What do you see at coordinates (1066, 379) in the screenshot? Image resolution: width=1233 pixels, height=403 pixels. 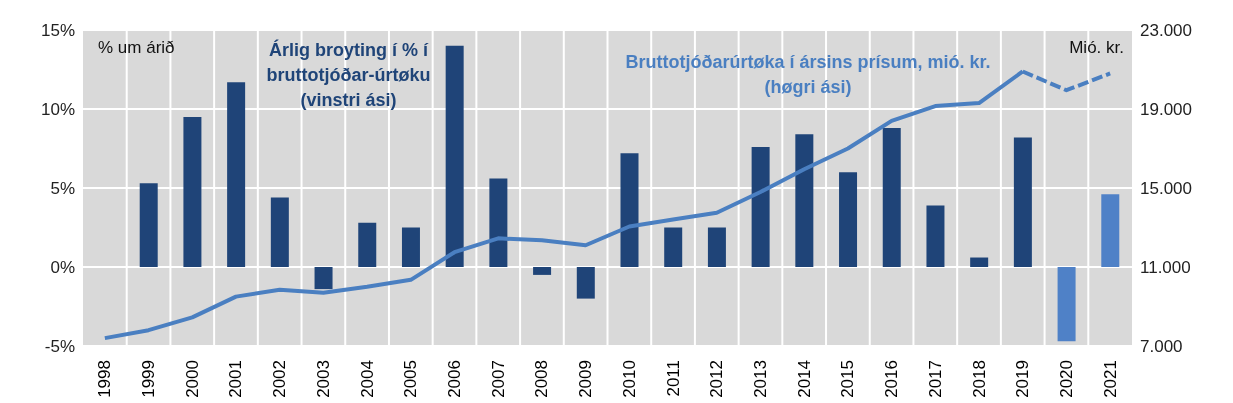 I see `x-tick-label: 2020` at bounding box center [1066, 379].